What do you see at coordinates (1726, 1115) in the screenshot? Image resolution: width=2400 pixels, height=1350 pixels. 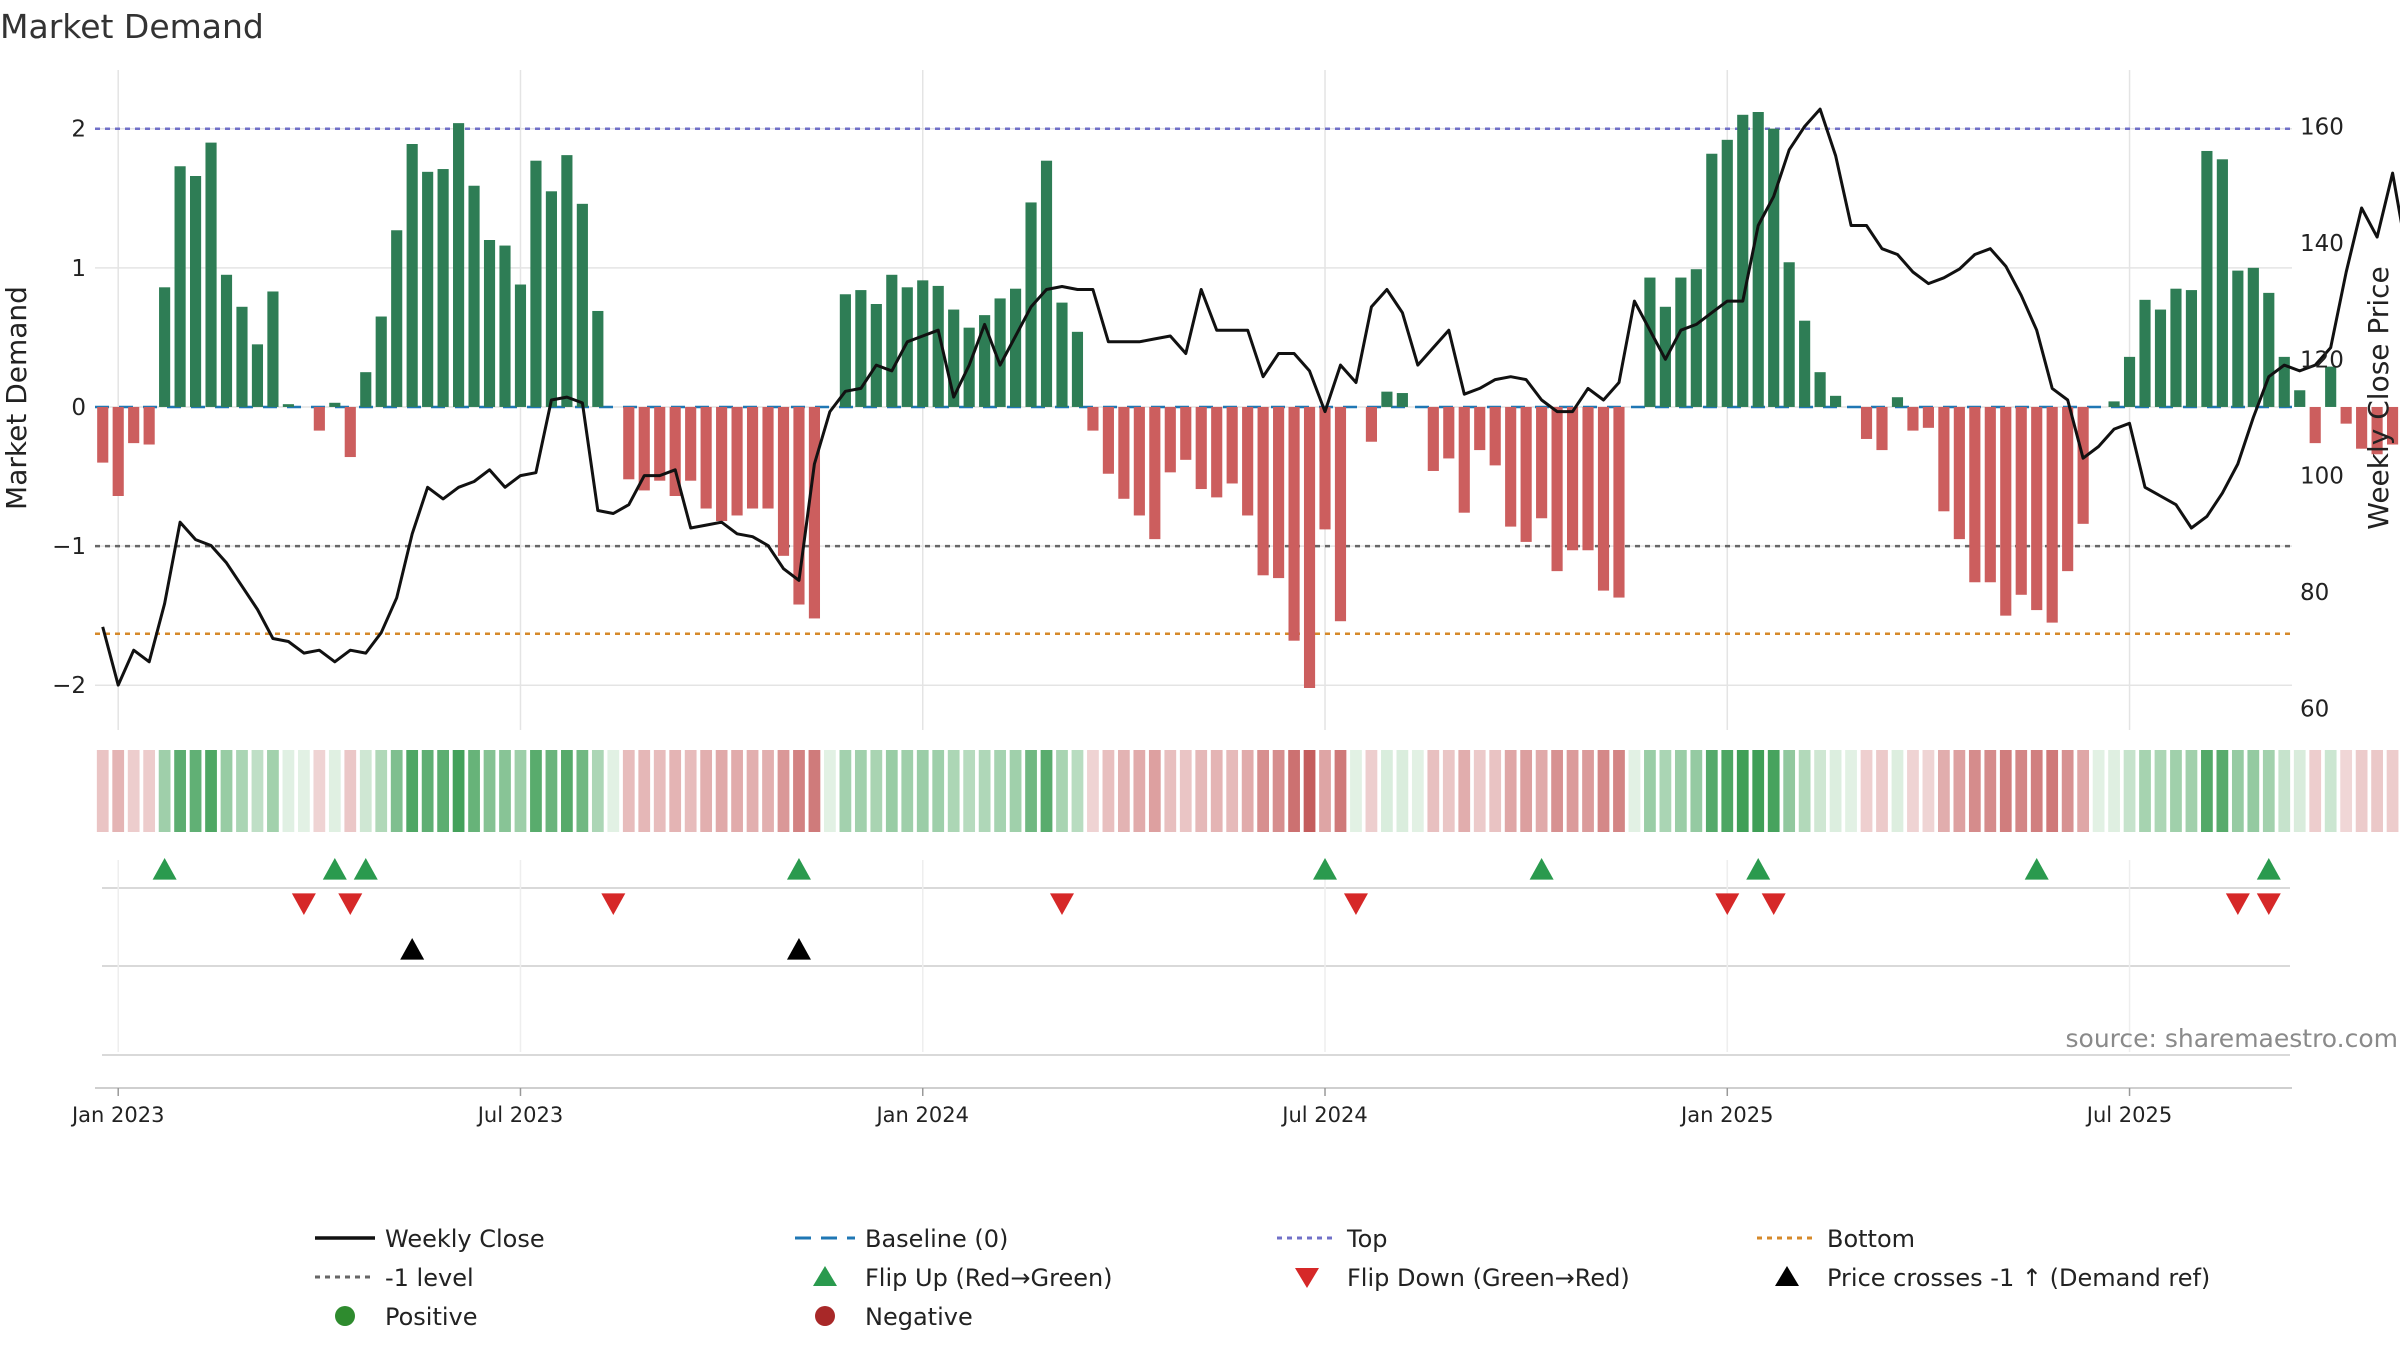 I see `x-tick-label: Jan 2025` at bounding box center [1726, 1115].